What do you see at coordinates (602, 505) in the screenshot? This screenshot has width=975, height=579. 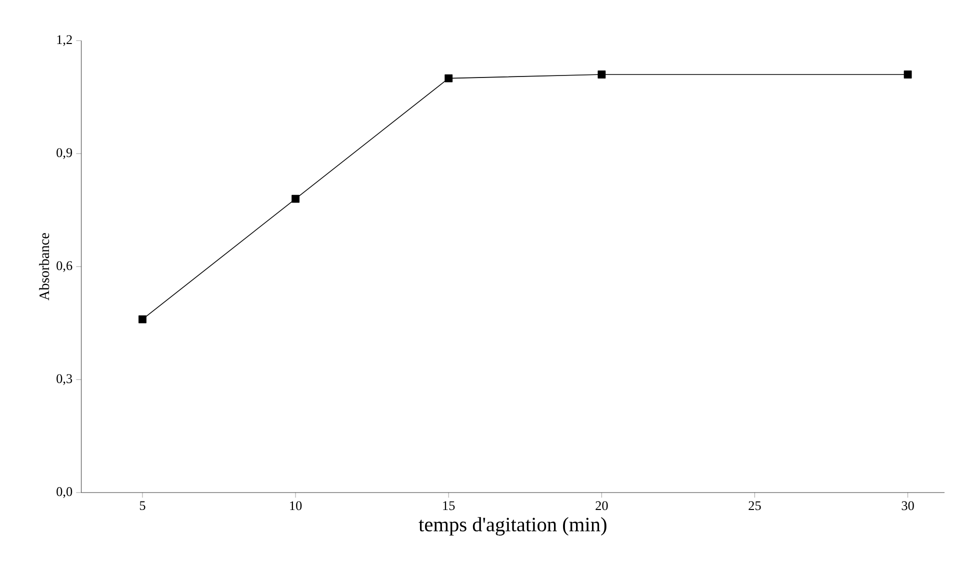 I see `x-tick-label: 20` at bounding box center [602, 505].